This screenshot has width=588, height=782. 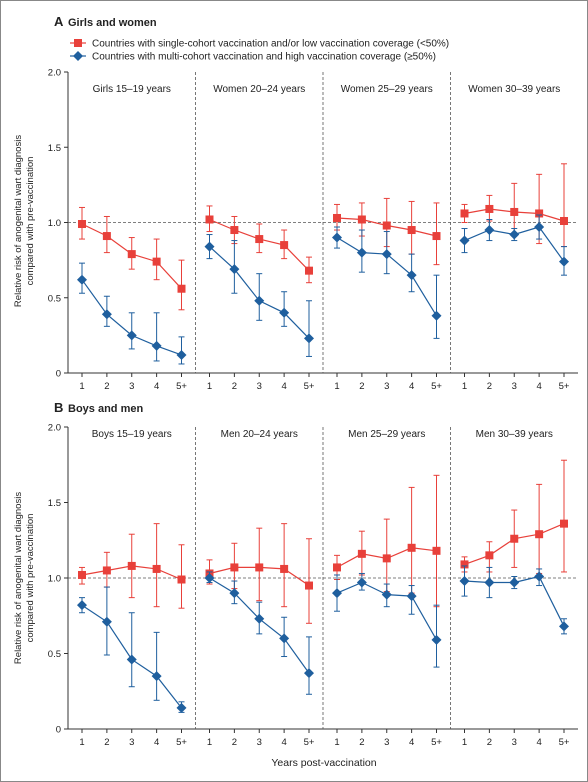 I want to click on panel-a-title: Girls and women, so click(x=112, y=23).